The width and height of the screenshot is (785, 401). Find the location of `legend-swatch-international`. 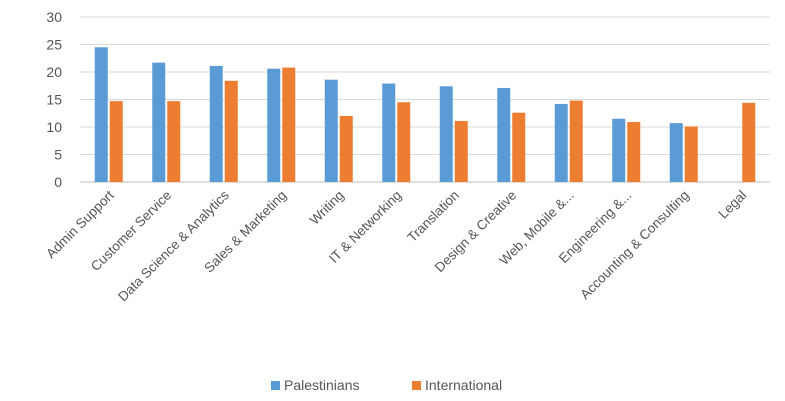

legend-swatch-international is located at coordinates (416, 385).